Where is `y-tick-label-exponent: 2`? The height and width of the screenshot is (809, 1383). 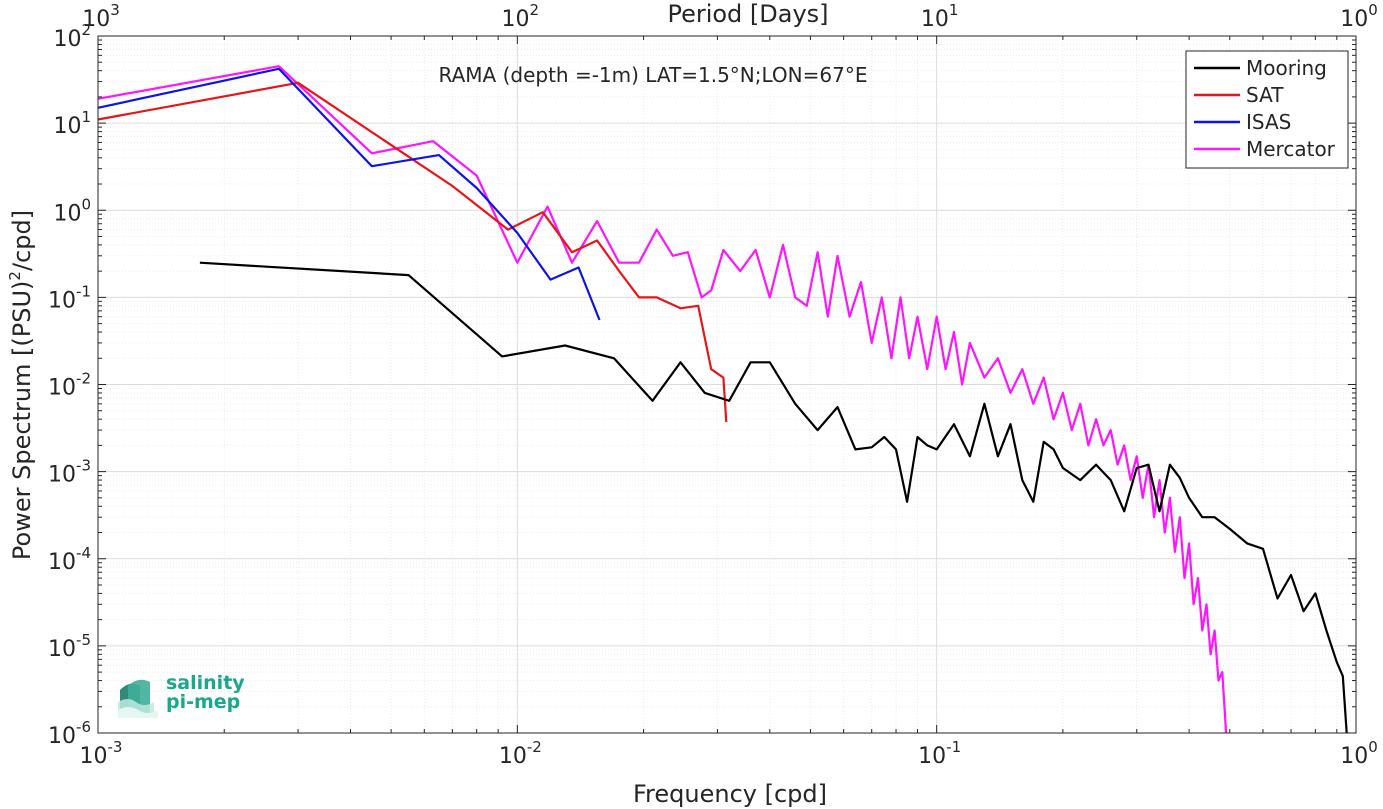 y-tick-label-exponent: 2 is located at coordinates (86, 30).